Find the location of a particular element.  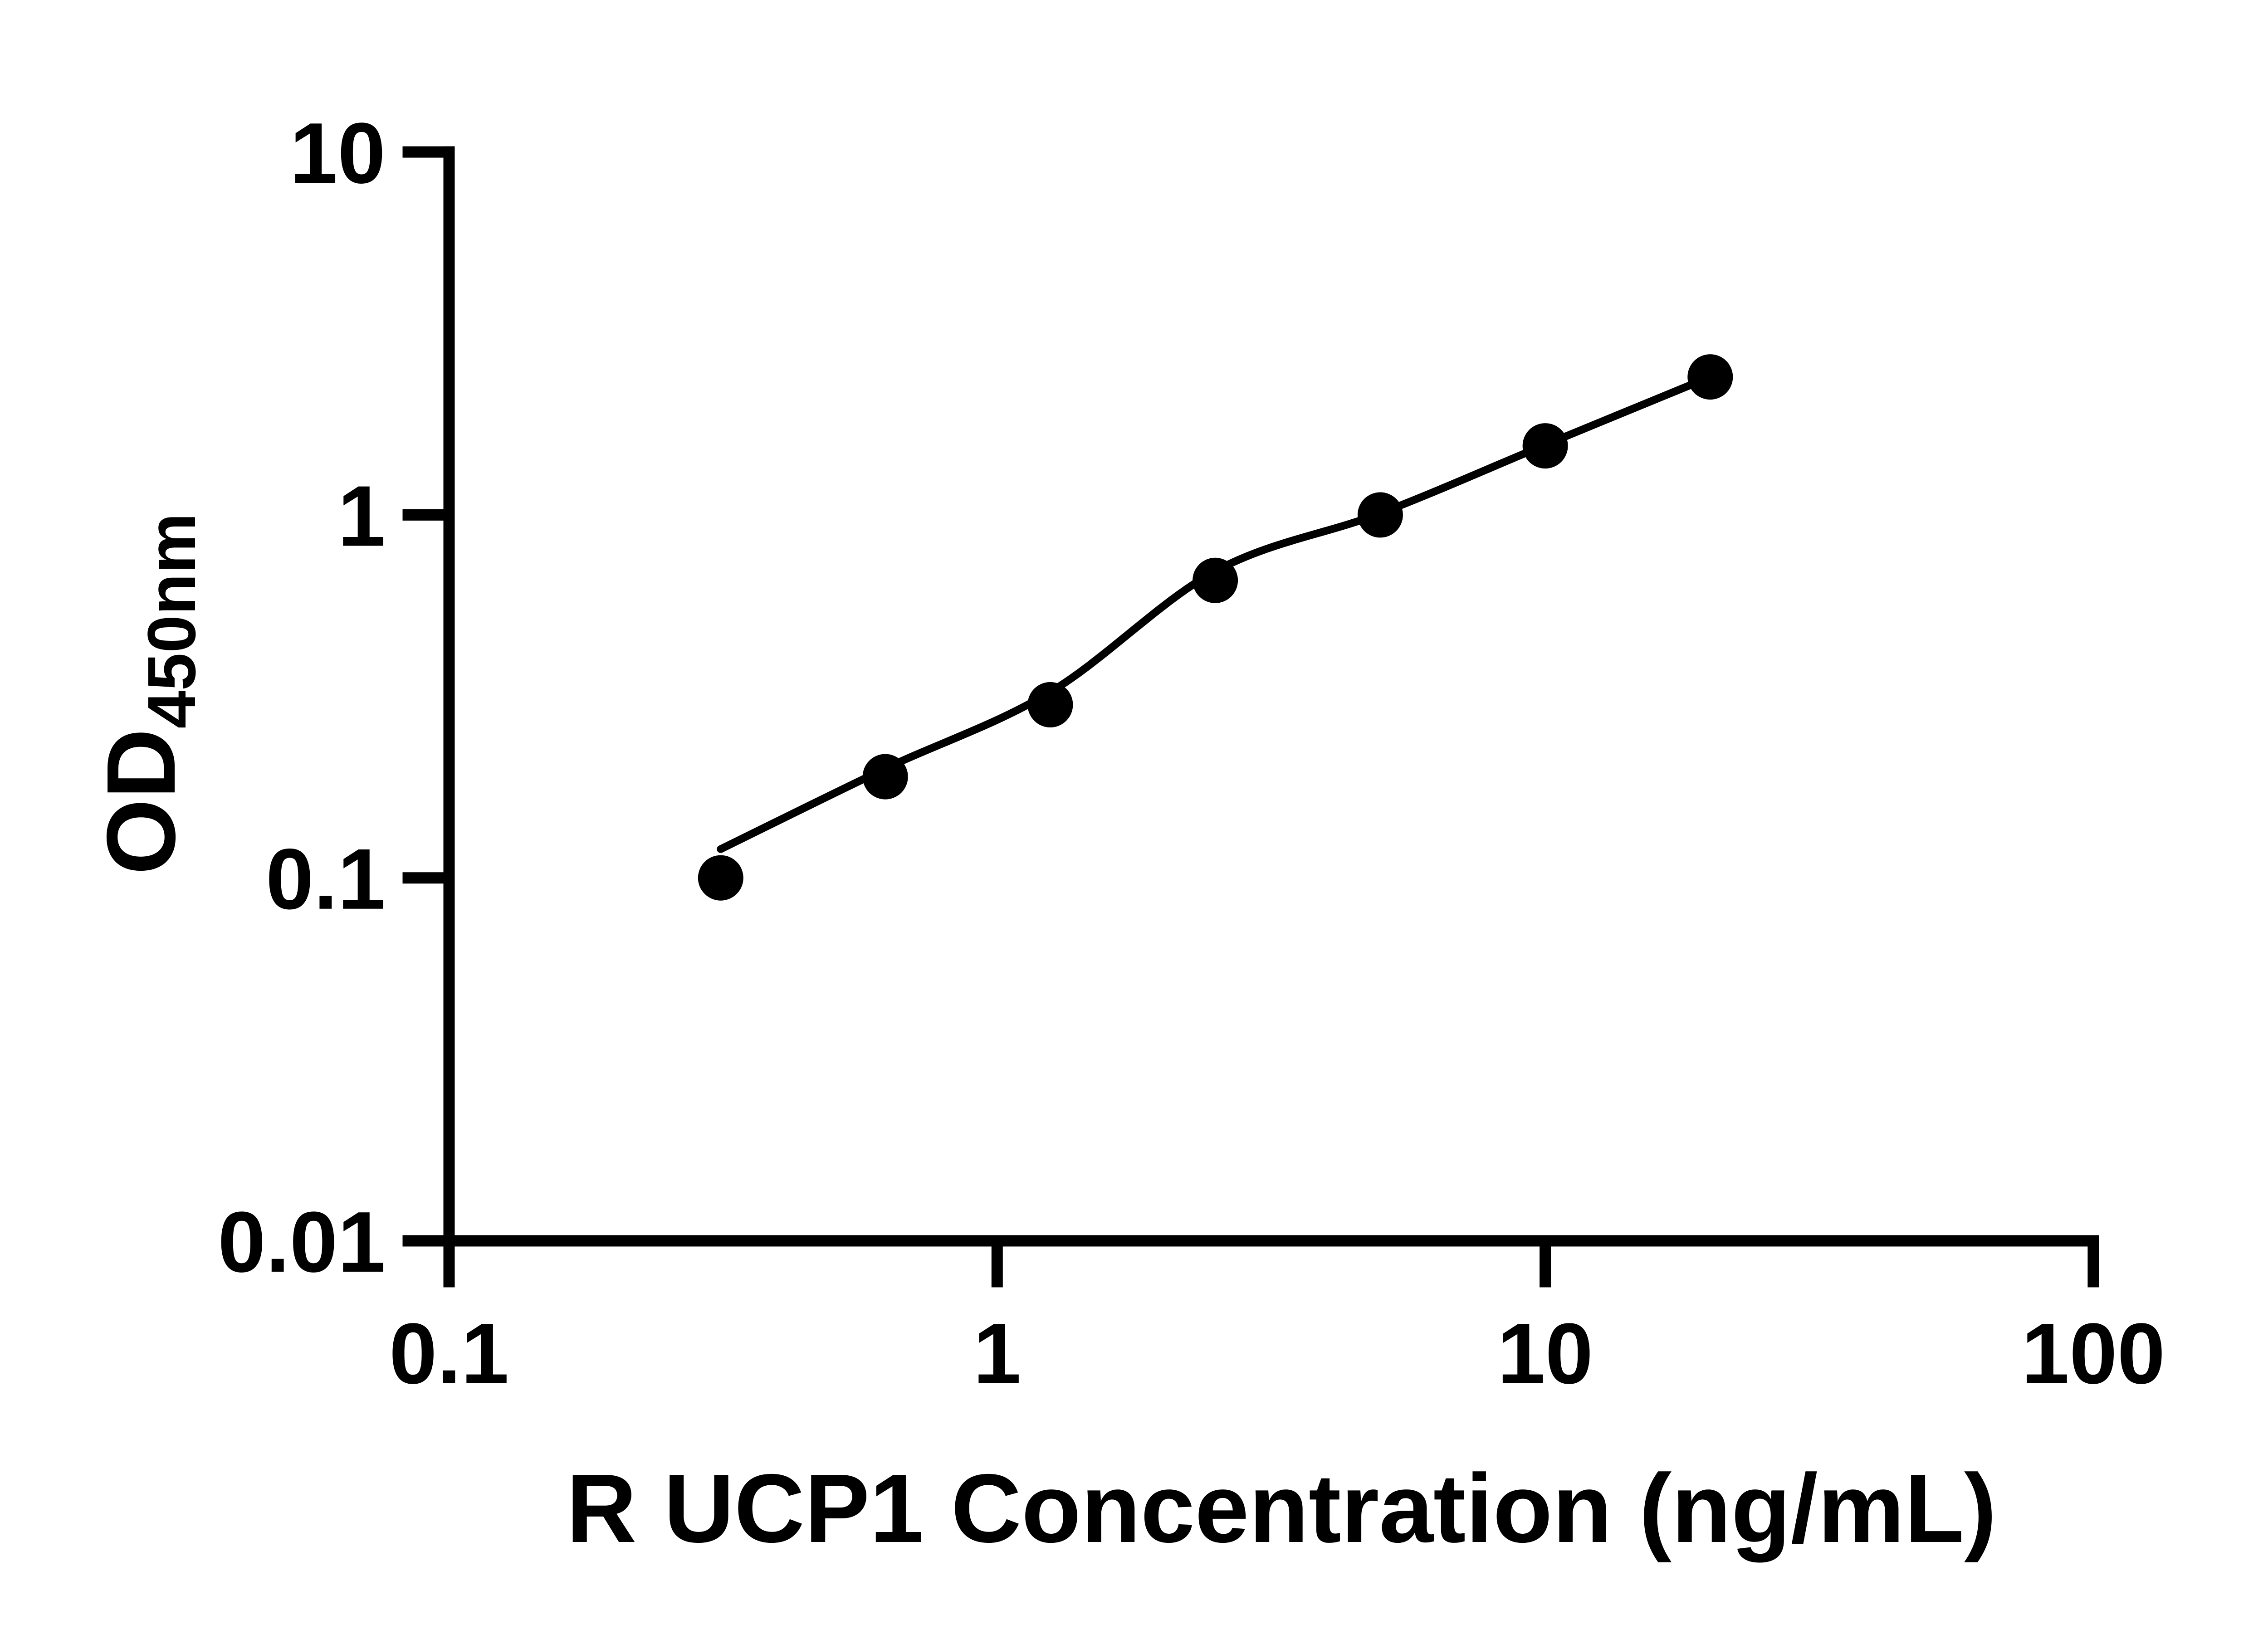

y-axis-title: OD450nm is located at coordinates (148, 694).